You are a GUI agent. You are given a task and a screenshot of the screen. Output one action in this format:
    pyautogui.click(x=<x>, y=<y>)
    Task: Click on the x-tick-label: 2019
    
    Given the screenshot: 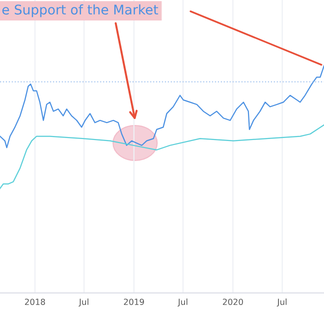 What is the action you would take?
    pyautogui.click(x=134, y=301)
    